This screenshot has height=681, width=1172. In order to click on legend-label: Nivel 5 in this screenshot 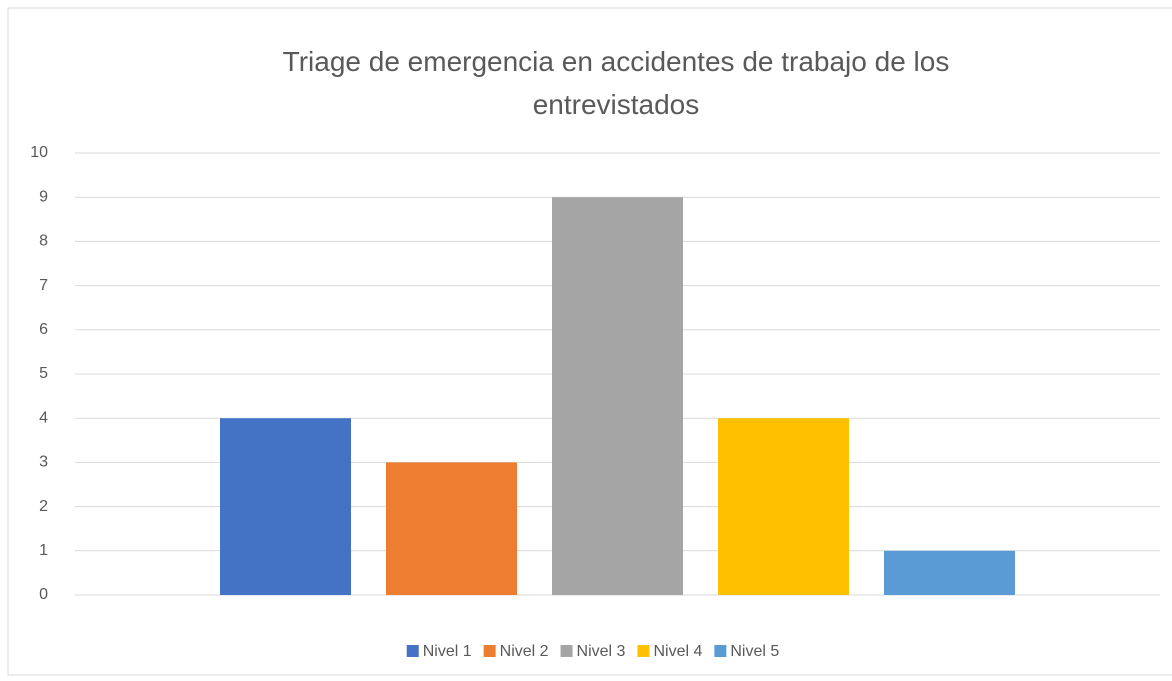, I will do `click(754, 651)`.